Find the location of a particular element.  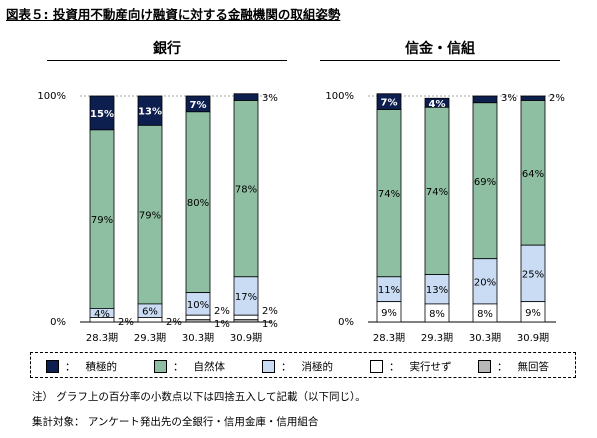

legend-label-active: 積極的 is located at coordinates (101, 366).